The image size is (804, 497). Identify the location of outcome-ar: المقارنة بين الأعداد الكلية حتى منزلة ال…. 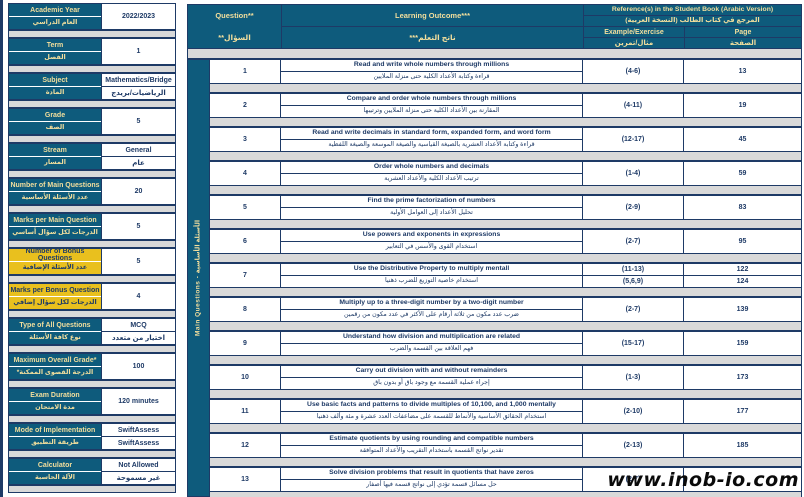
(431, 111).